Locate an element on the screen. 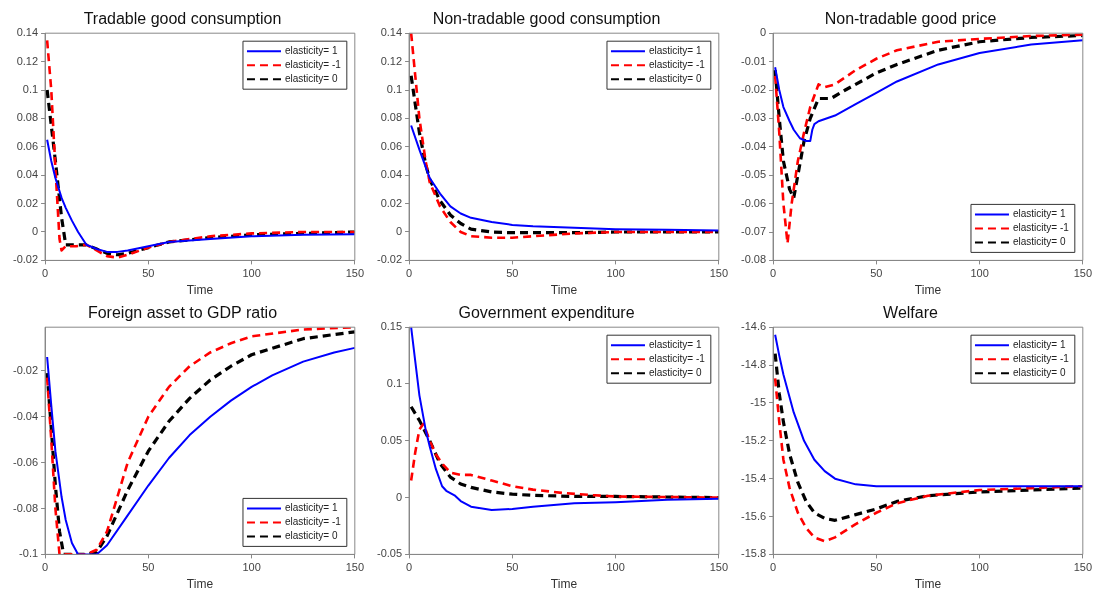  y-tick-label: -15.4 is located at coordinates (753, 477).